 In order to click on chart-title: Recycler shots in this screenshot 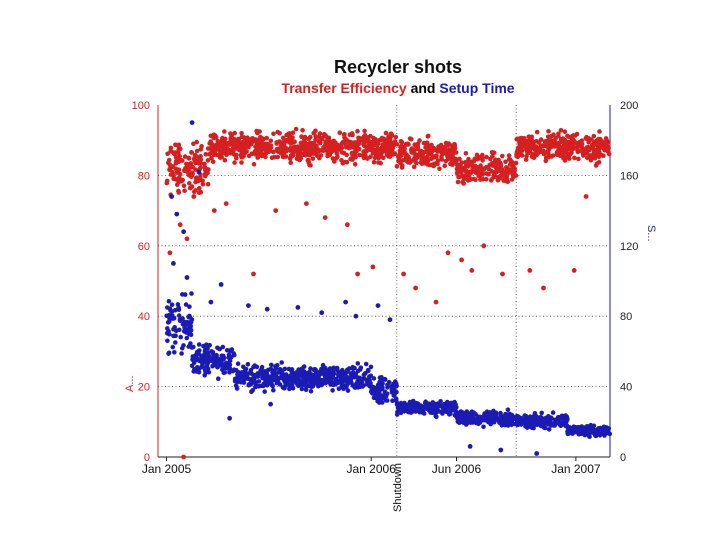, I will do `click(398, 67)`.